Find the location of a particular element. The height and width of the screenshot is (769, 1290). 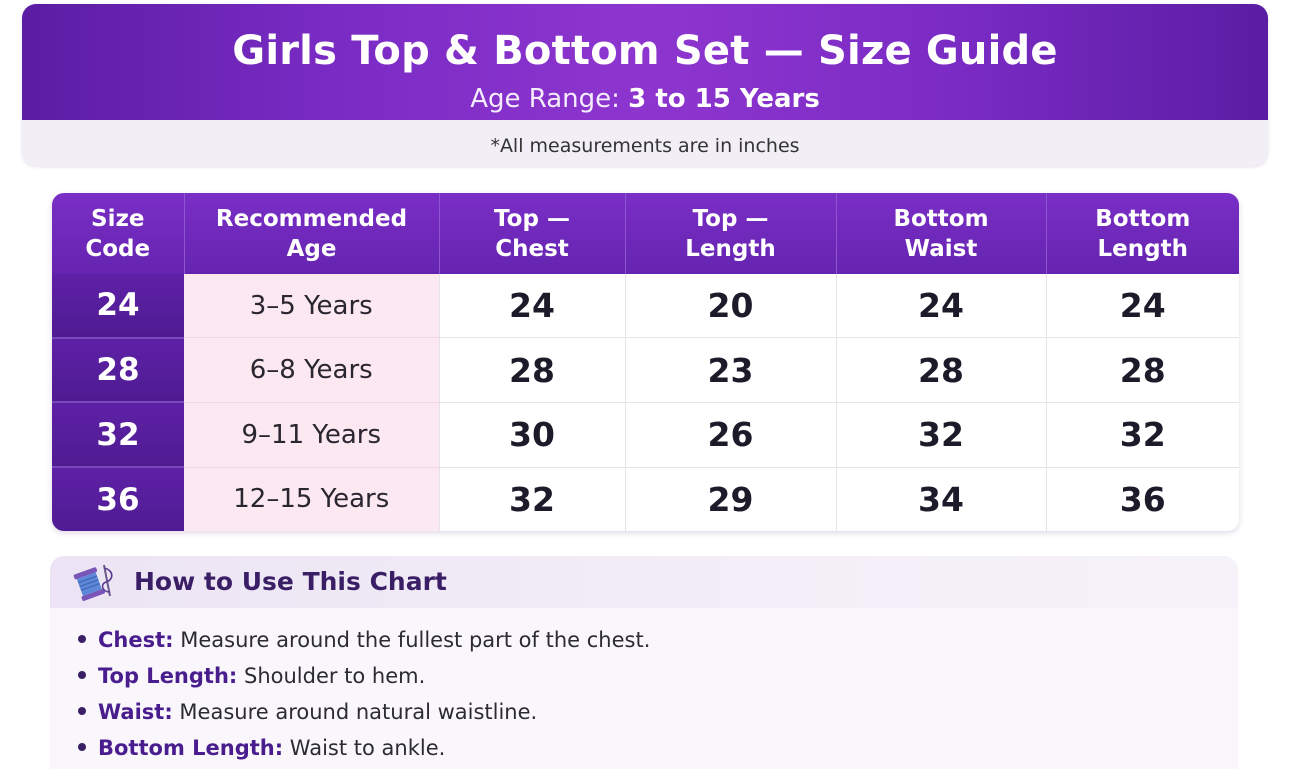

top-length-cell: 26 is located at coordinates (731, 435).